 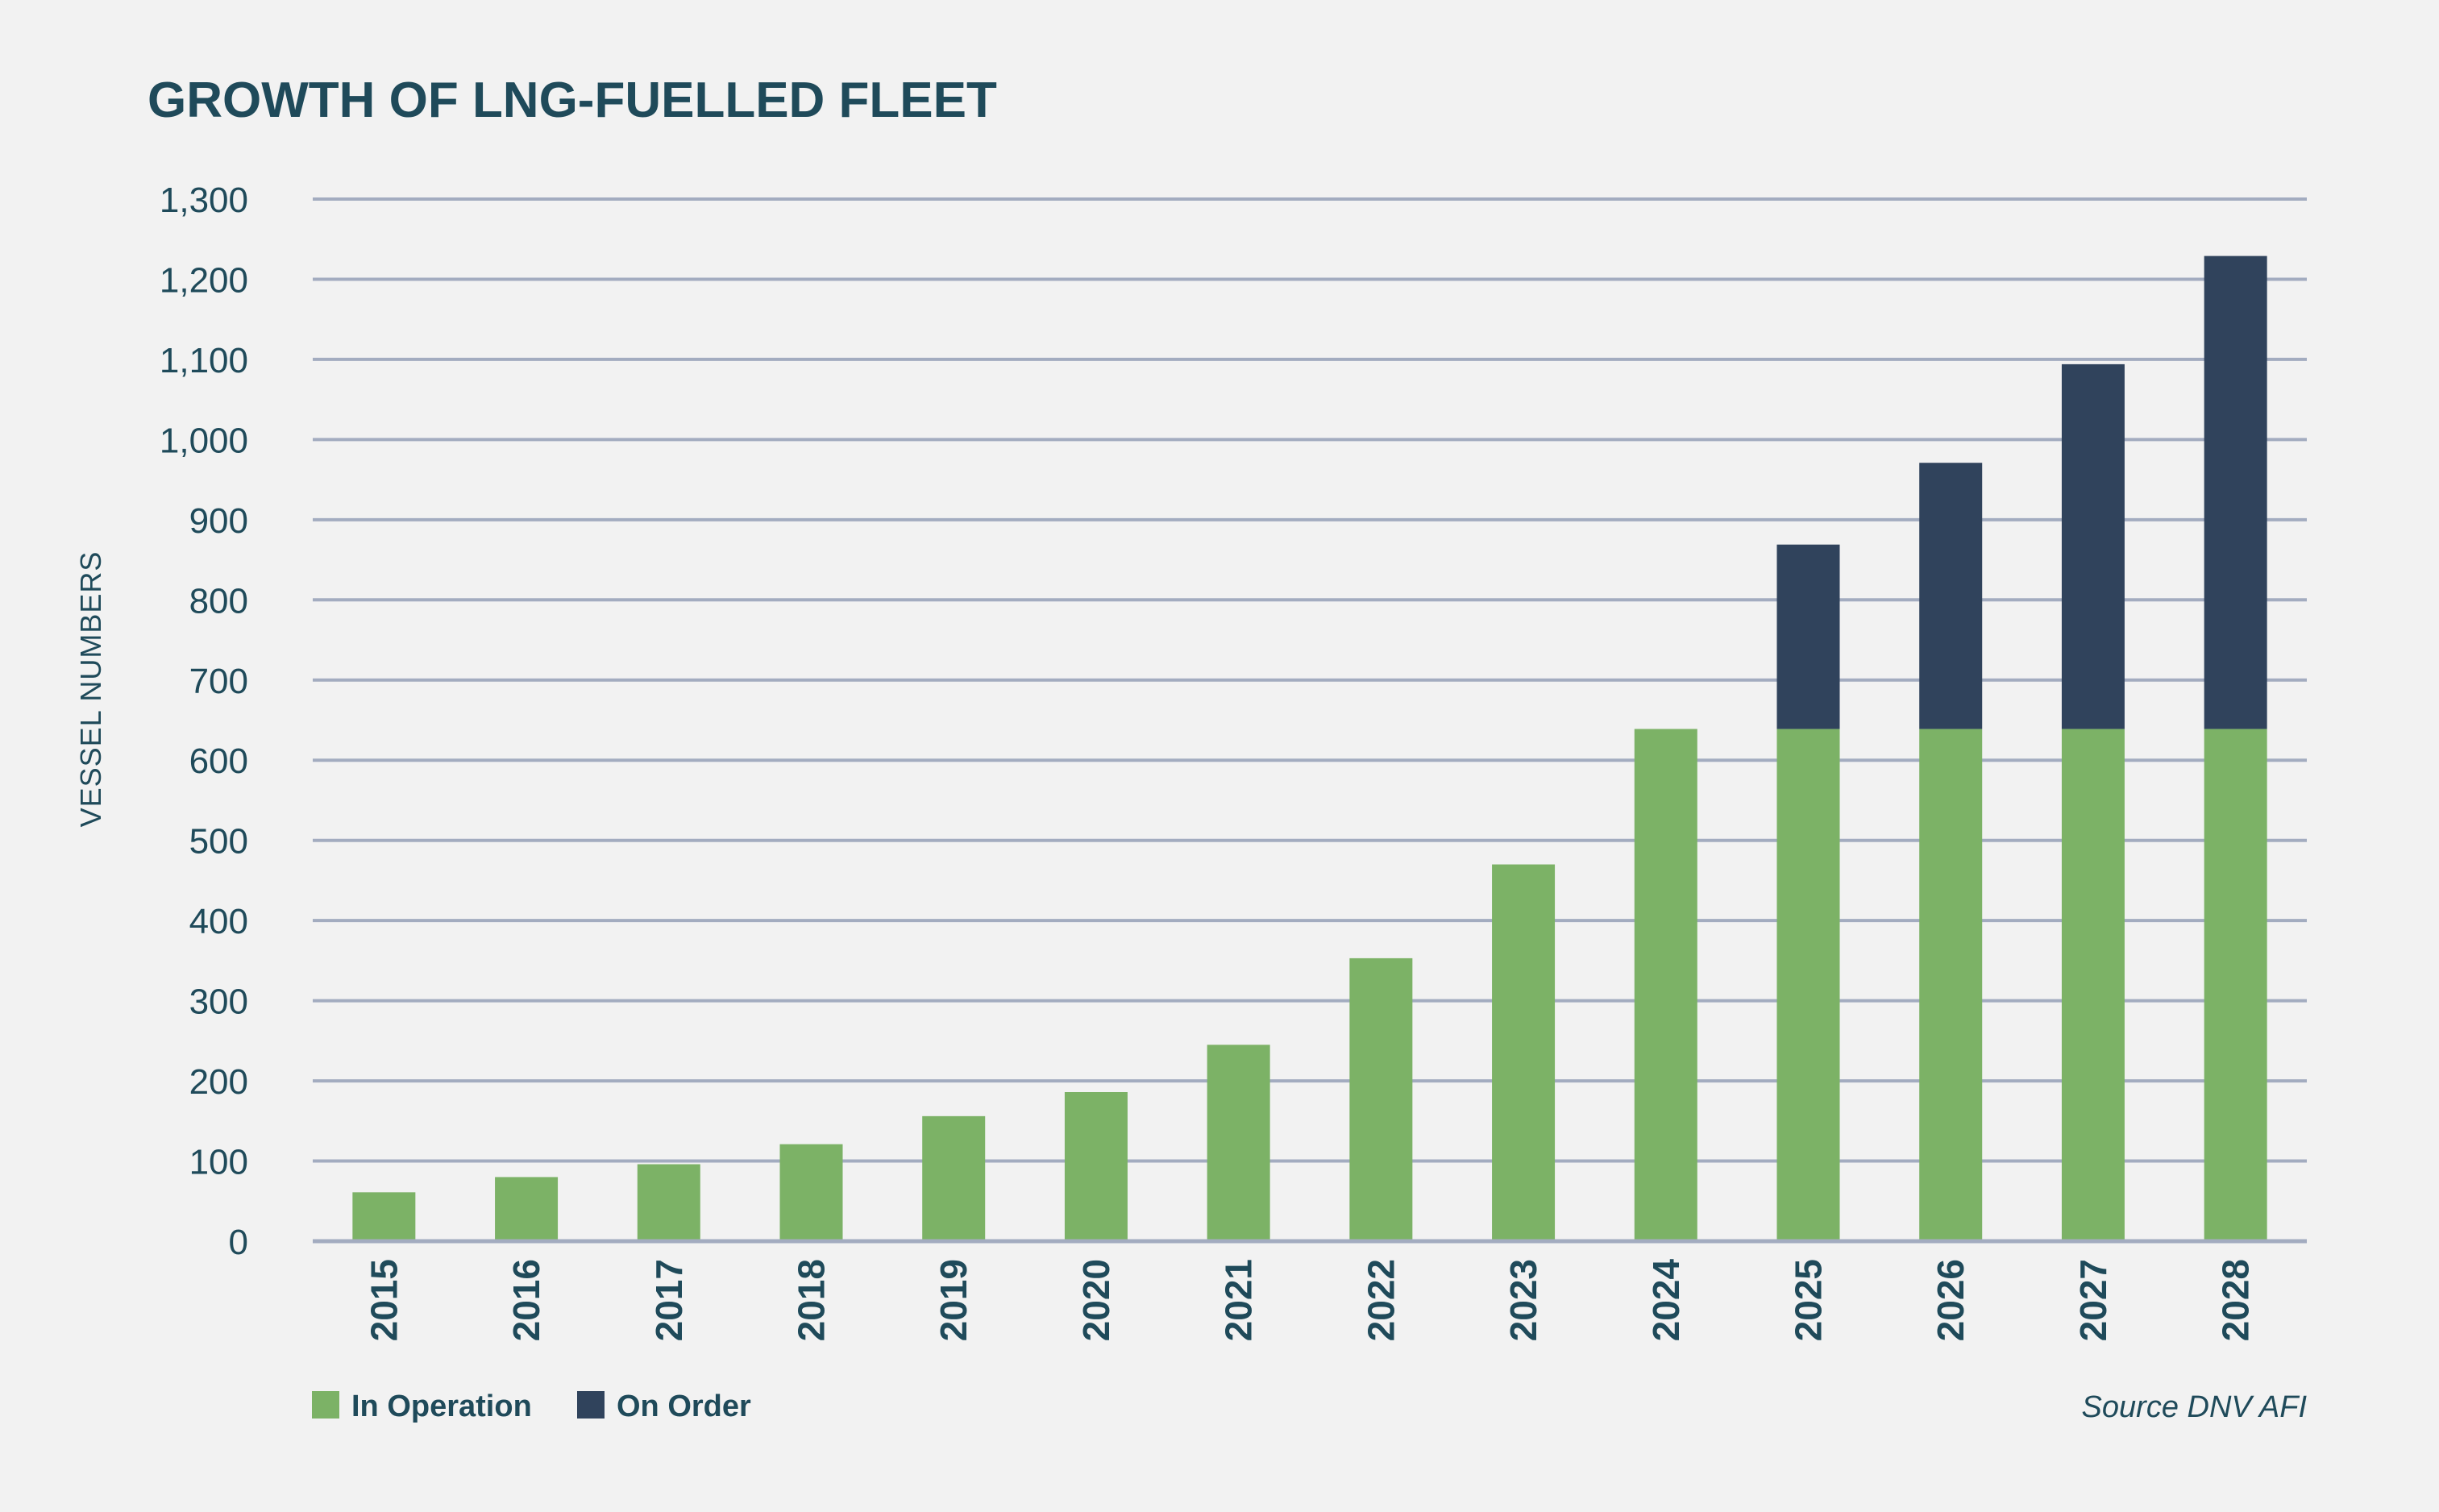 I want to click on bar-in-operation-2016, so click(x=527, y=1209).